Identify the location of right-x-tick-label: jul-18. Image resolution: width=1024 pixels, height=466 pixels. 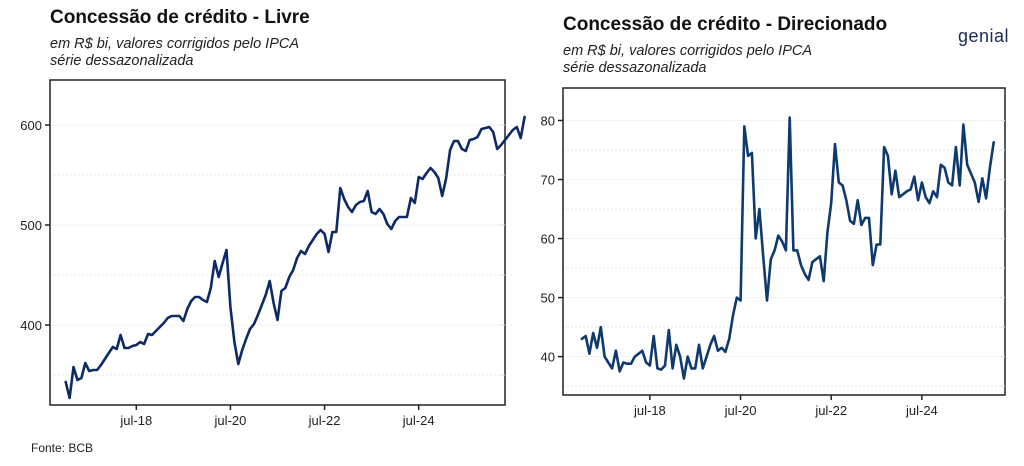
(649, 410).